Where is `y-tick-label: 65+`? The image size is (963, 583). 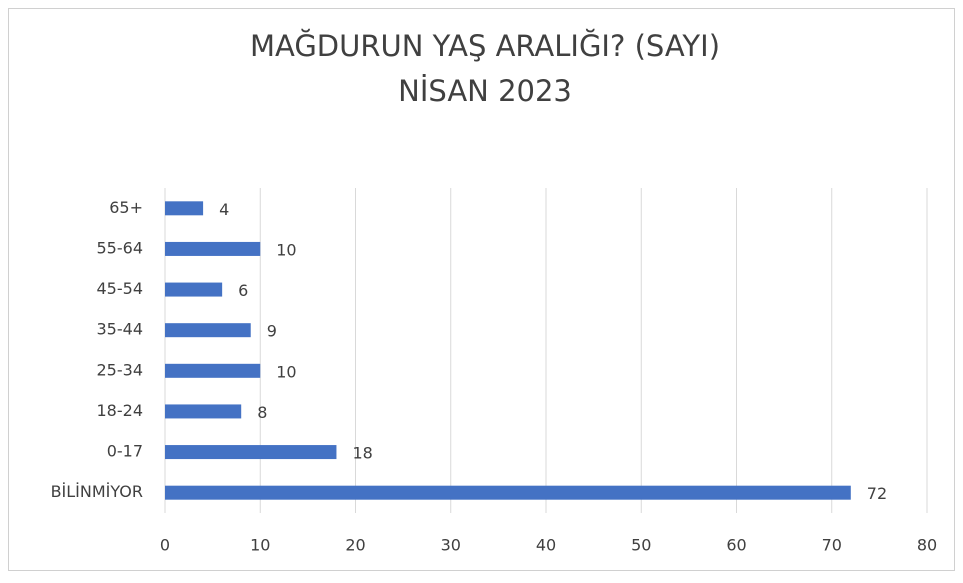 y-tick-label: 65+ is located at coordinates (126, 207).